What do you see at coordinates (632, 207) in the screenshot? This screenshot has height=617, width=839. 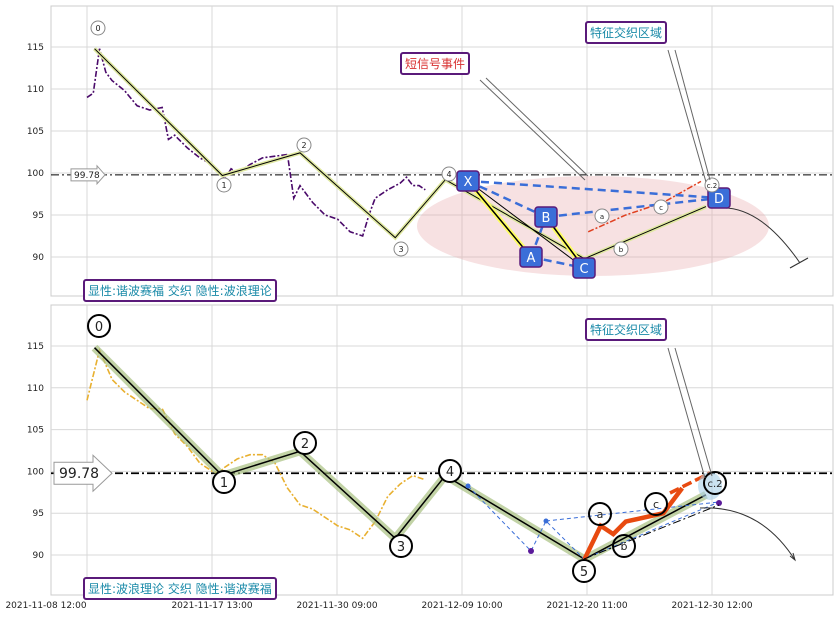 I see `bd-line` at bounding box center [632, 207].